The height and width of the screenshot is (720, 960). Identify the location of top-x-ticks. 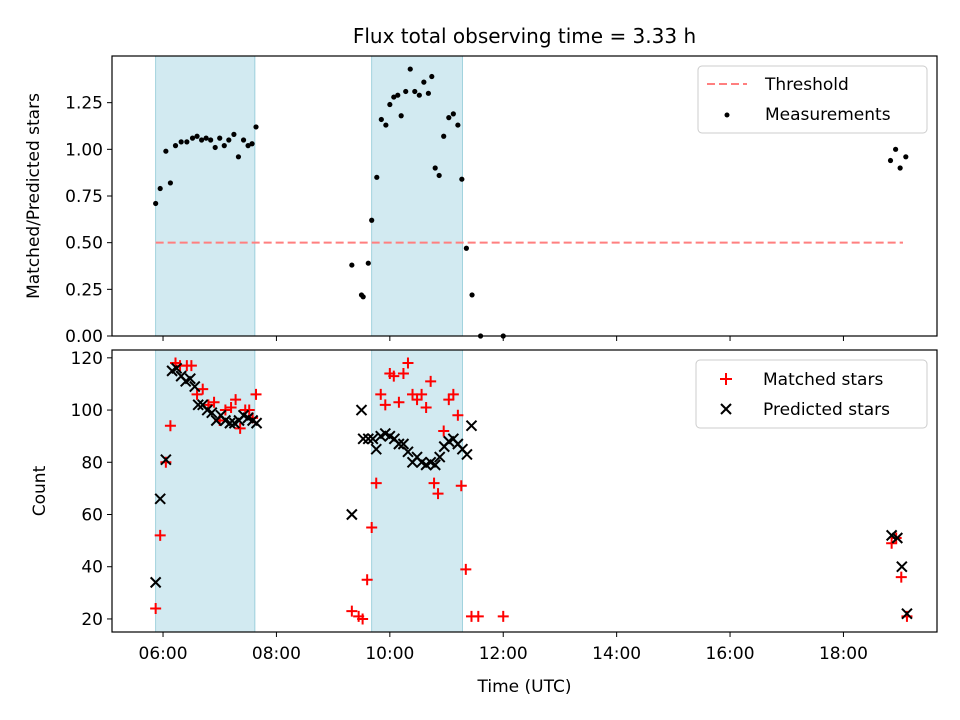
(503, 338).